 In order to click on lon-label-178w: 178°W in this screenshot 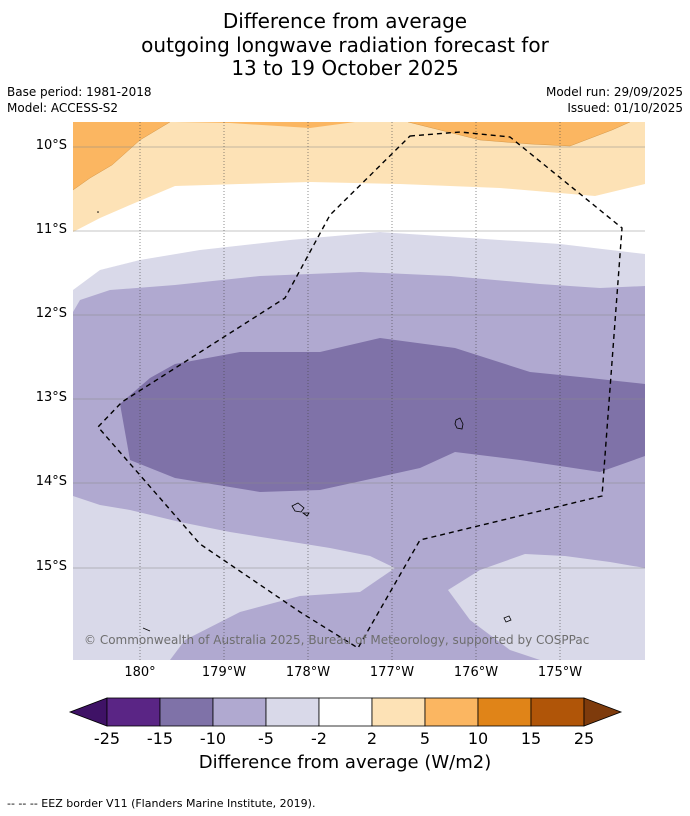, I will do `click(308, 672)`.